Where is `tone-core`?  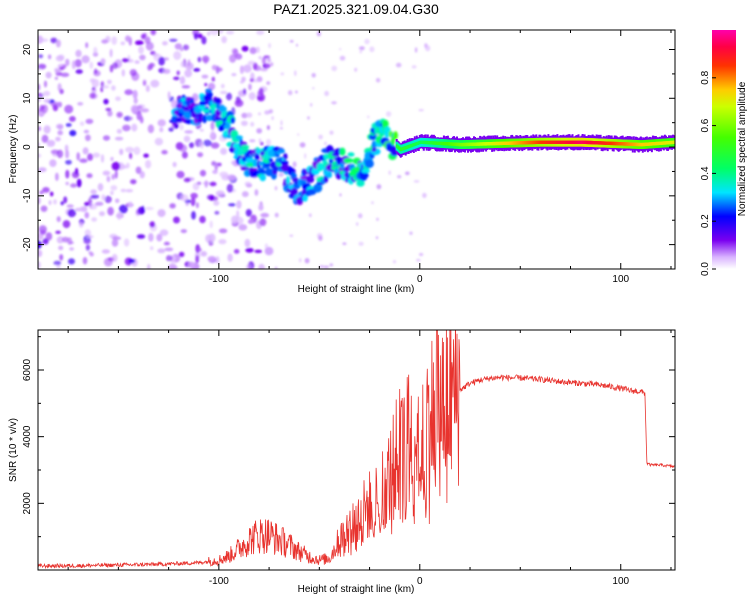
tone-core is located at coordinates (516, 143).